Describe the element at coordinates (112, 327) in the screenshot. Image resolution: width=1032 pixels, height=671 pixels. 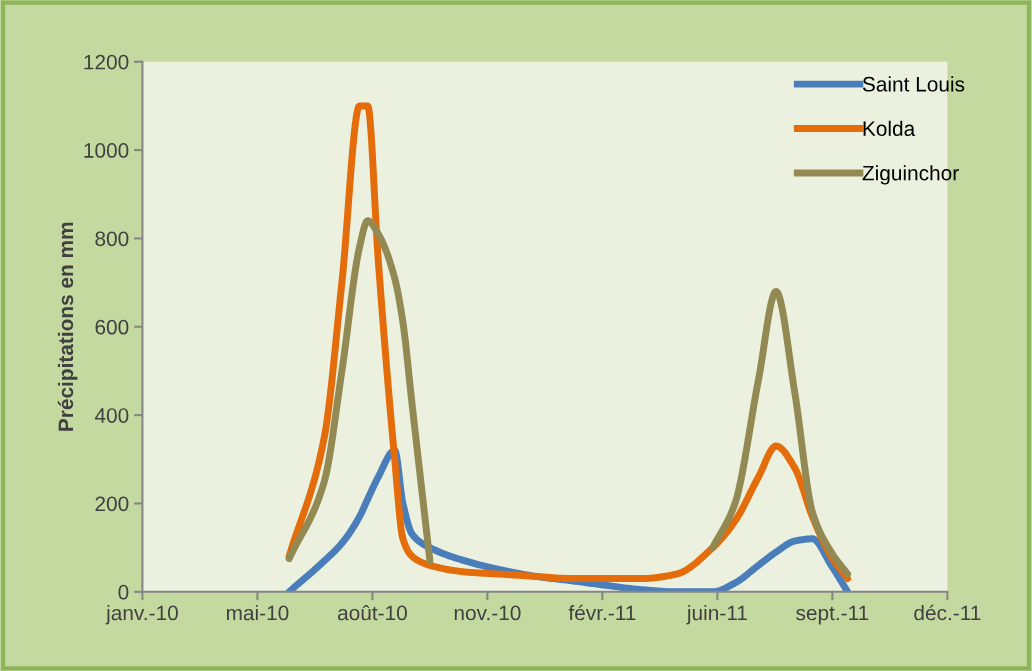
I see `y-tick-label: 600` at that location.